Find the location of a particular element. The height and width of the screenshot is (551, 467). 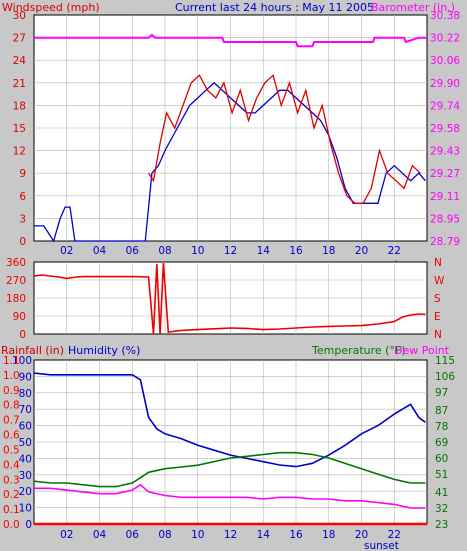

compass-tick-label: W is located at coordinates (439, 281).